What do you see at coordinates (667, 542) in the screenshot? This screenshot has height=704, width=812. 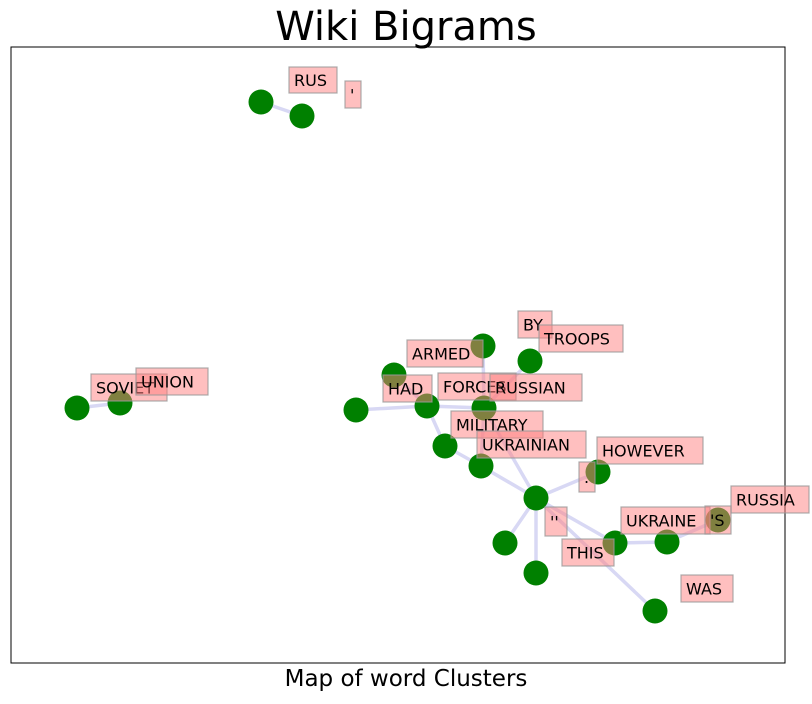 I see `node-n_ukraine` at bounding box center [667, 542].